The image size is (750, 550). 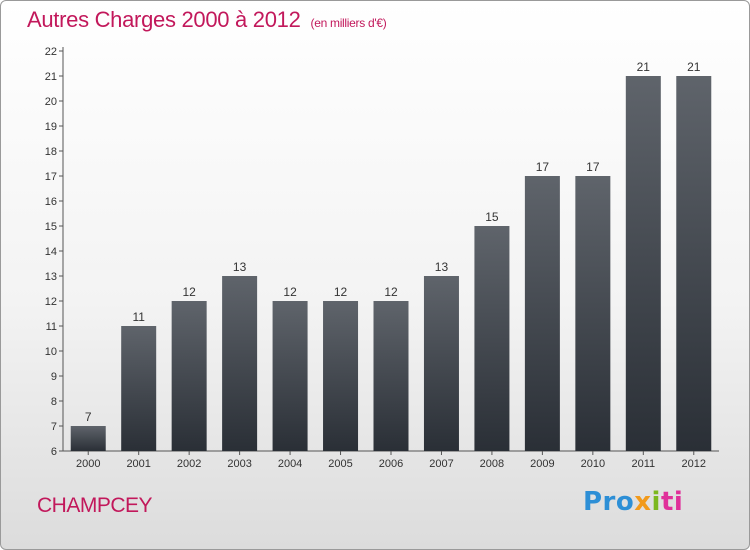 I want to click on data-label: 11, so click(x=138, y=317).